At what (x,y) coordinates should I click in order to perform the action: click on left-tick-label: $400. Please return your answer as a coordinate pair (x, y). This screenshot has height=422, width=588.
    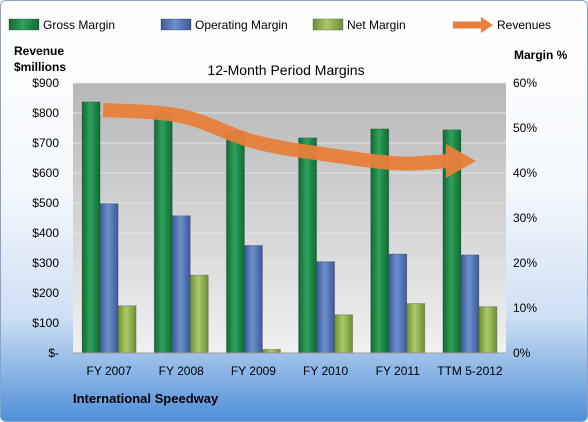
    Looking at the image, I should click on (45, 233).